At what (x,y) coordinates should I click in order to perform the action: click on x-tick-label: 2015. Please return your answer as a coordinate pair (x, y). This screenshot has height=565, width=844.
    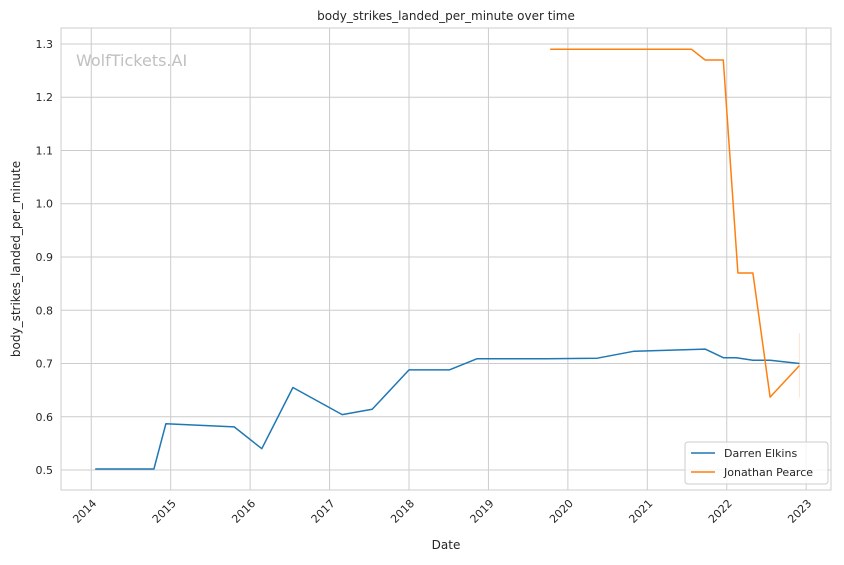
    Looking at the image, I should click on (164, 511).